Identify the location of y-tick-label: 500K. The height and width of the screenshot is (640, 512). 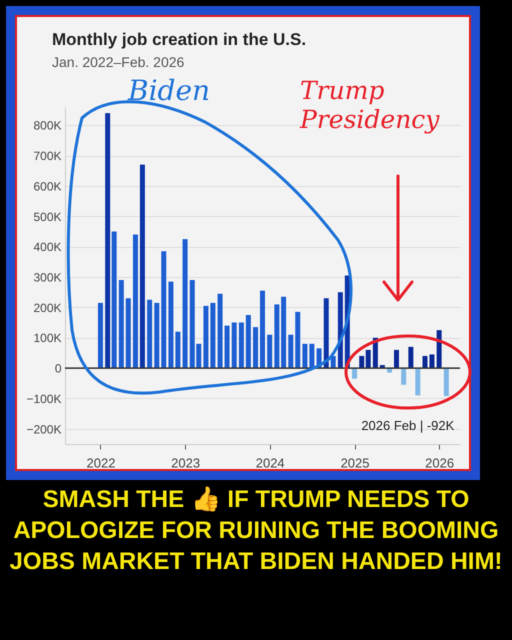
(47, 217).